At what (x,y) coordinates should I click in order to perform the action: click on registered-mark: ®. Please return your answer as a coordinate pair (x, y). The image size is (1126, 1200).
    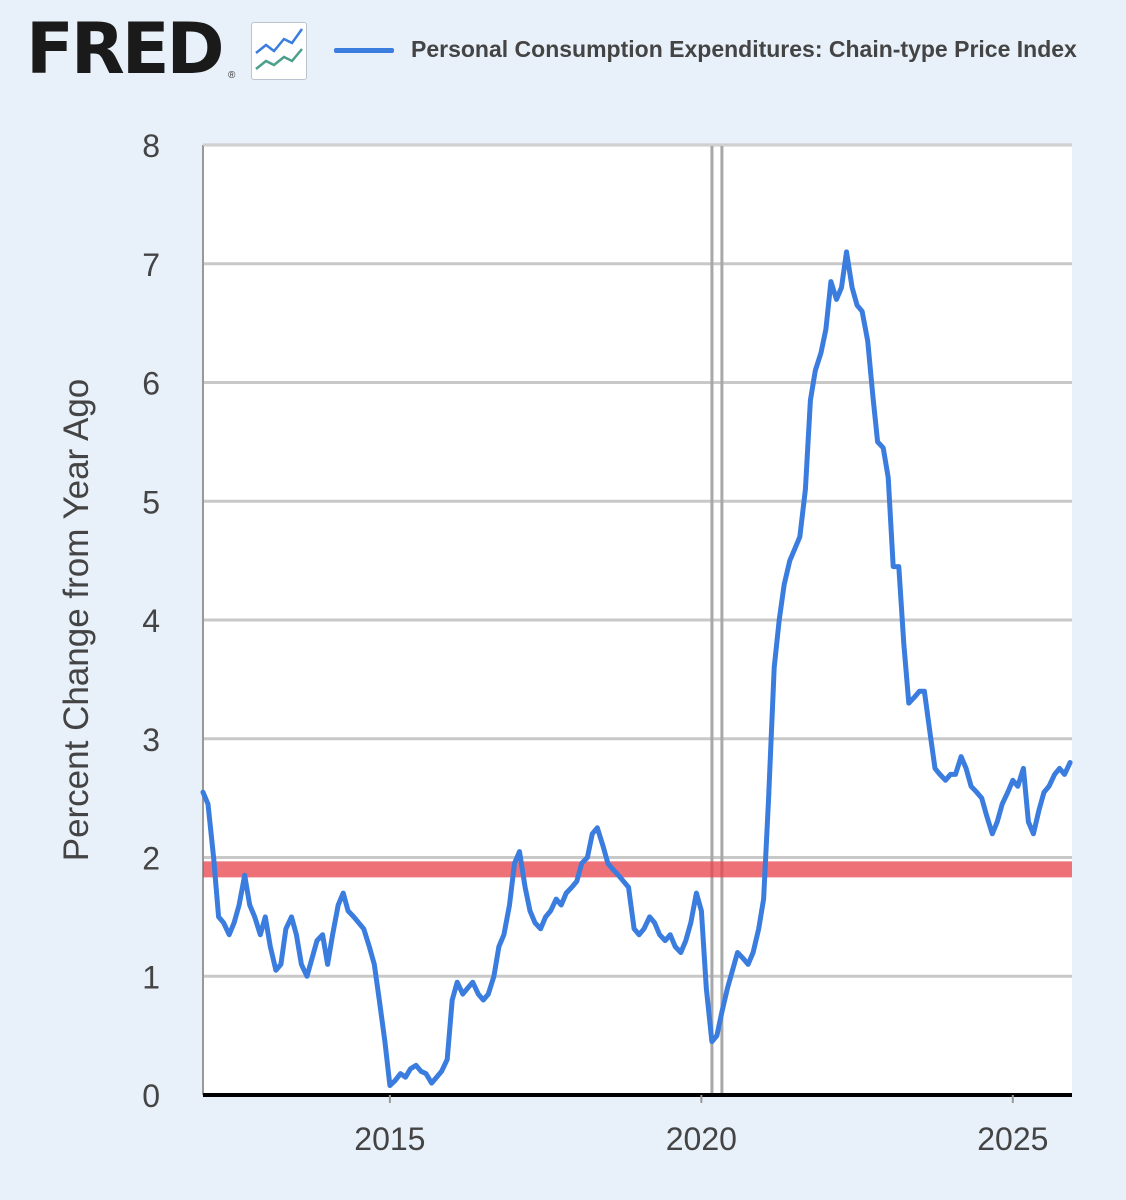
    Looking at the image, I should click on (232, 75).